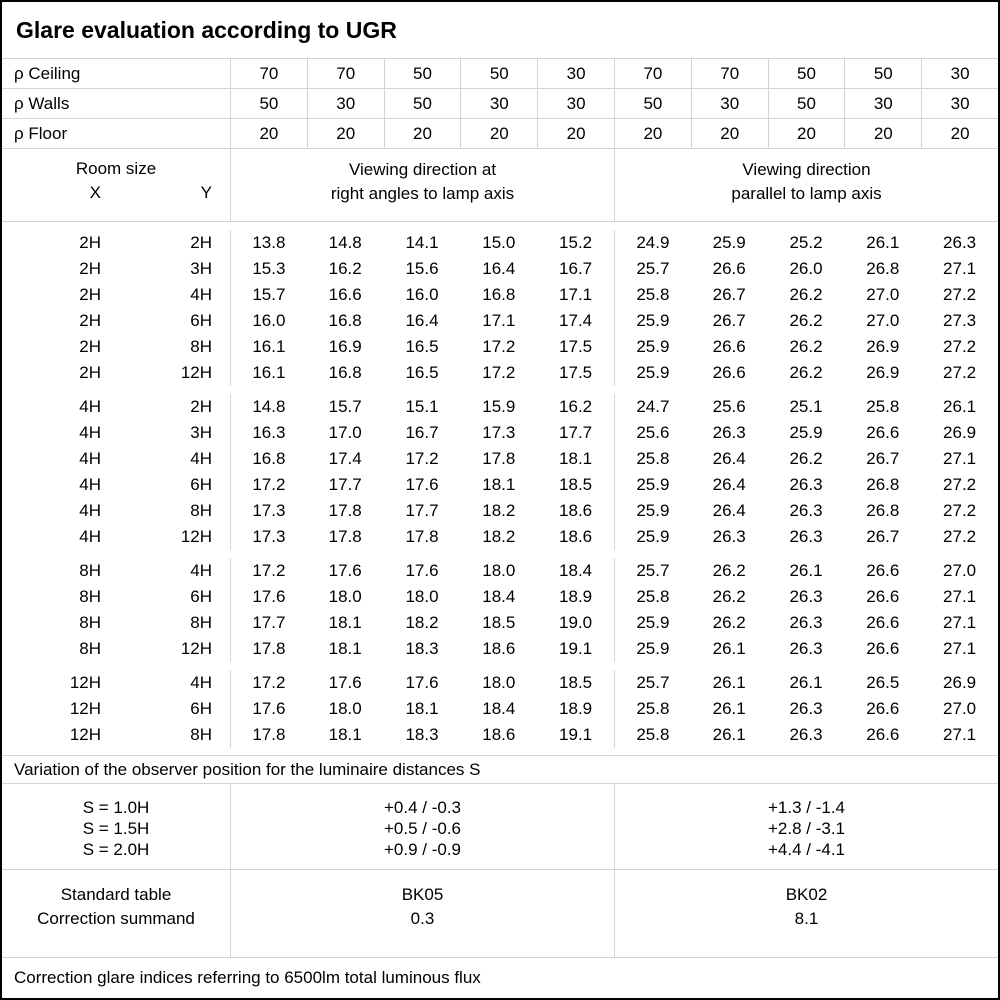  Describe the element at coordinates (116, 807) in the screenshot. I see `spacing-label: S = 1.0H` at that location.